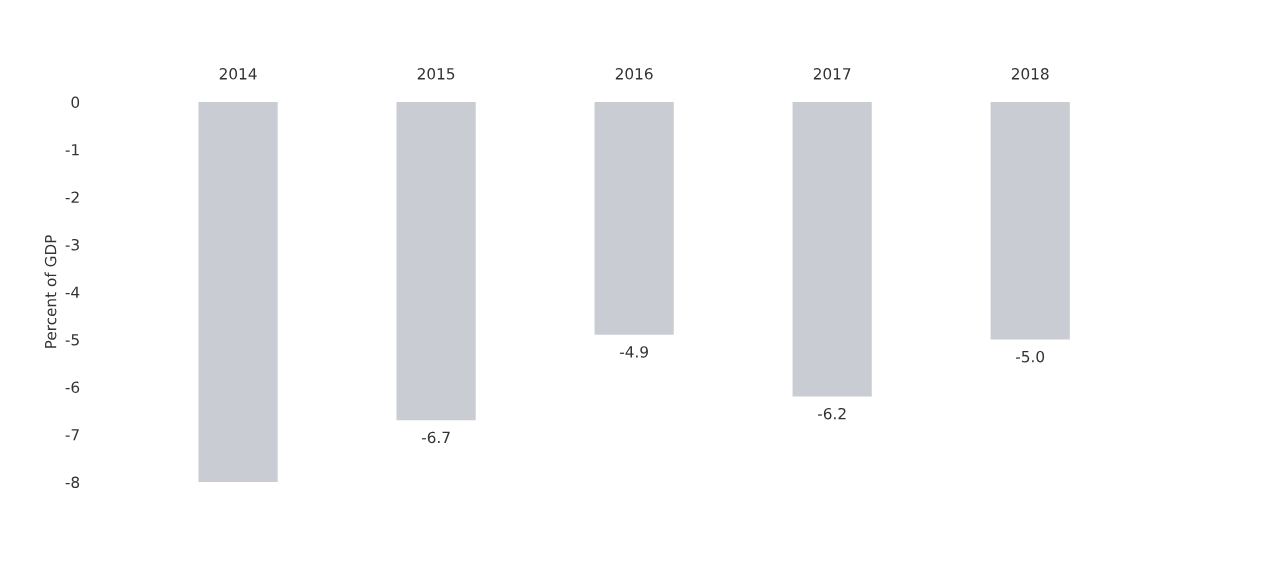 This screenshot has height=564, width=1288. I want to click on y-tick-label: 0, so click(75, 102).